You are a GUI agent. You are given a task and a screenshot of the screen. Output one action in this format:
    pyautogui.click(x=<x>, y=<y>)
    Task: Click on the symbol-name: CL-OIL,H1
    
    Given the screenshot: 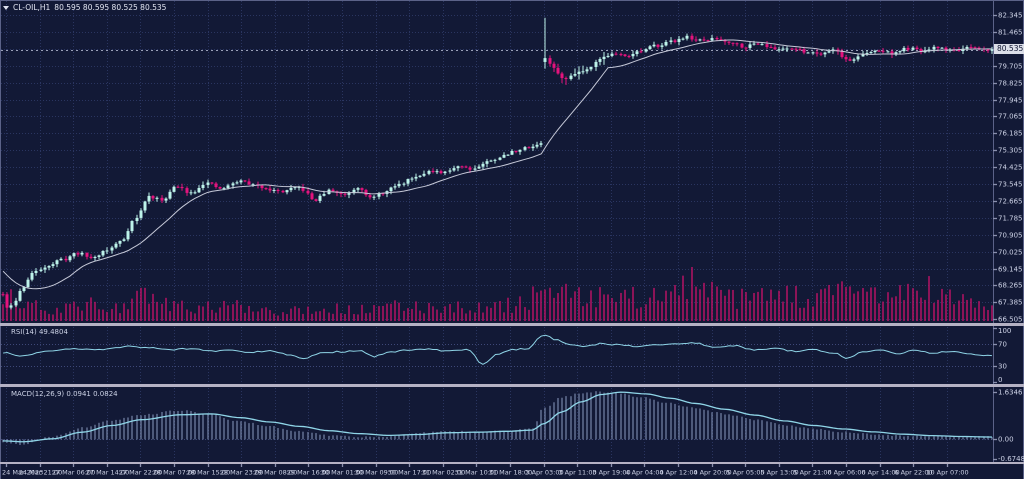 What is the action you would take?
    pyautogui.click(x=32, y=7)
    